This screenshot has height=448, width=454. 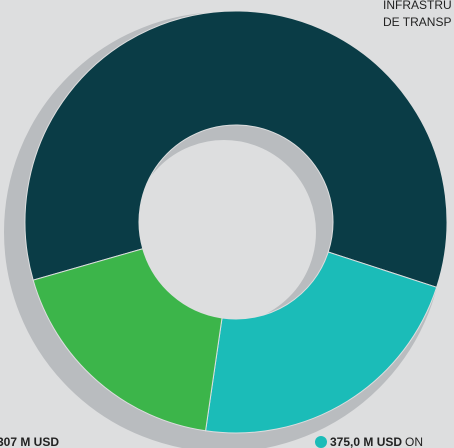 I want to click on value-label: 375,0 M USD, so click(x=366, y=441).